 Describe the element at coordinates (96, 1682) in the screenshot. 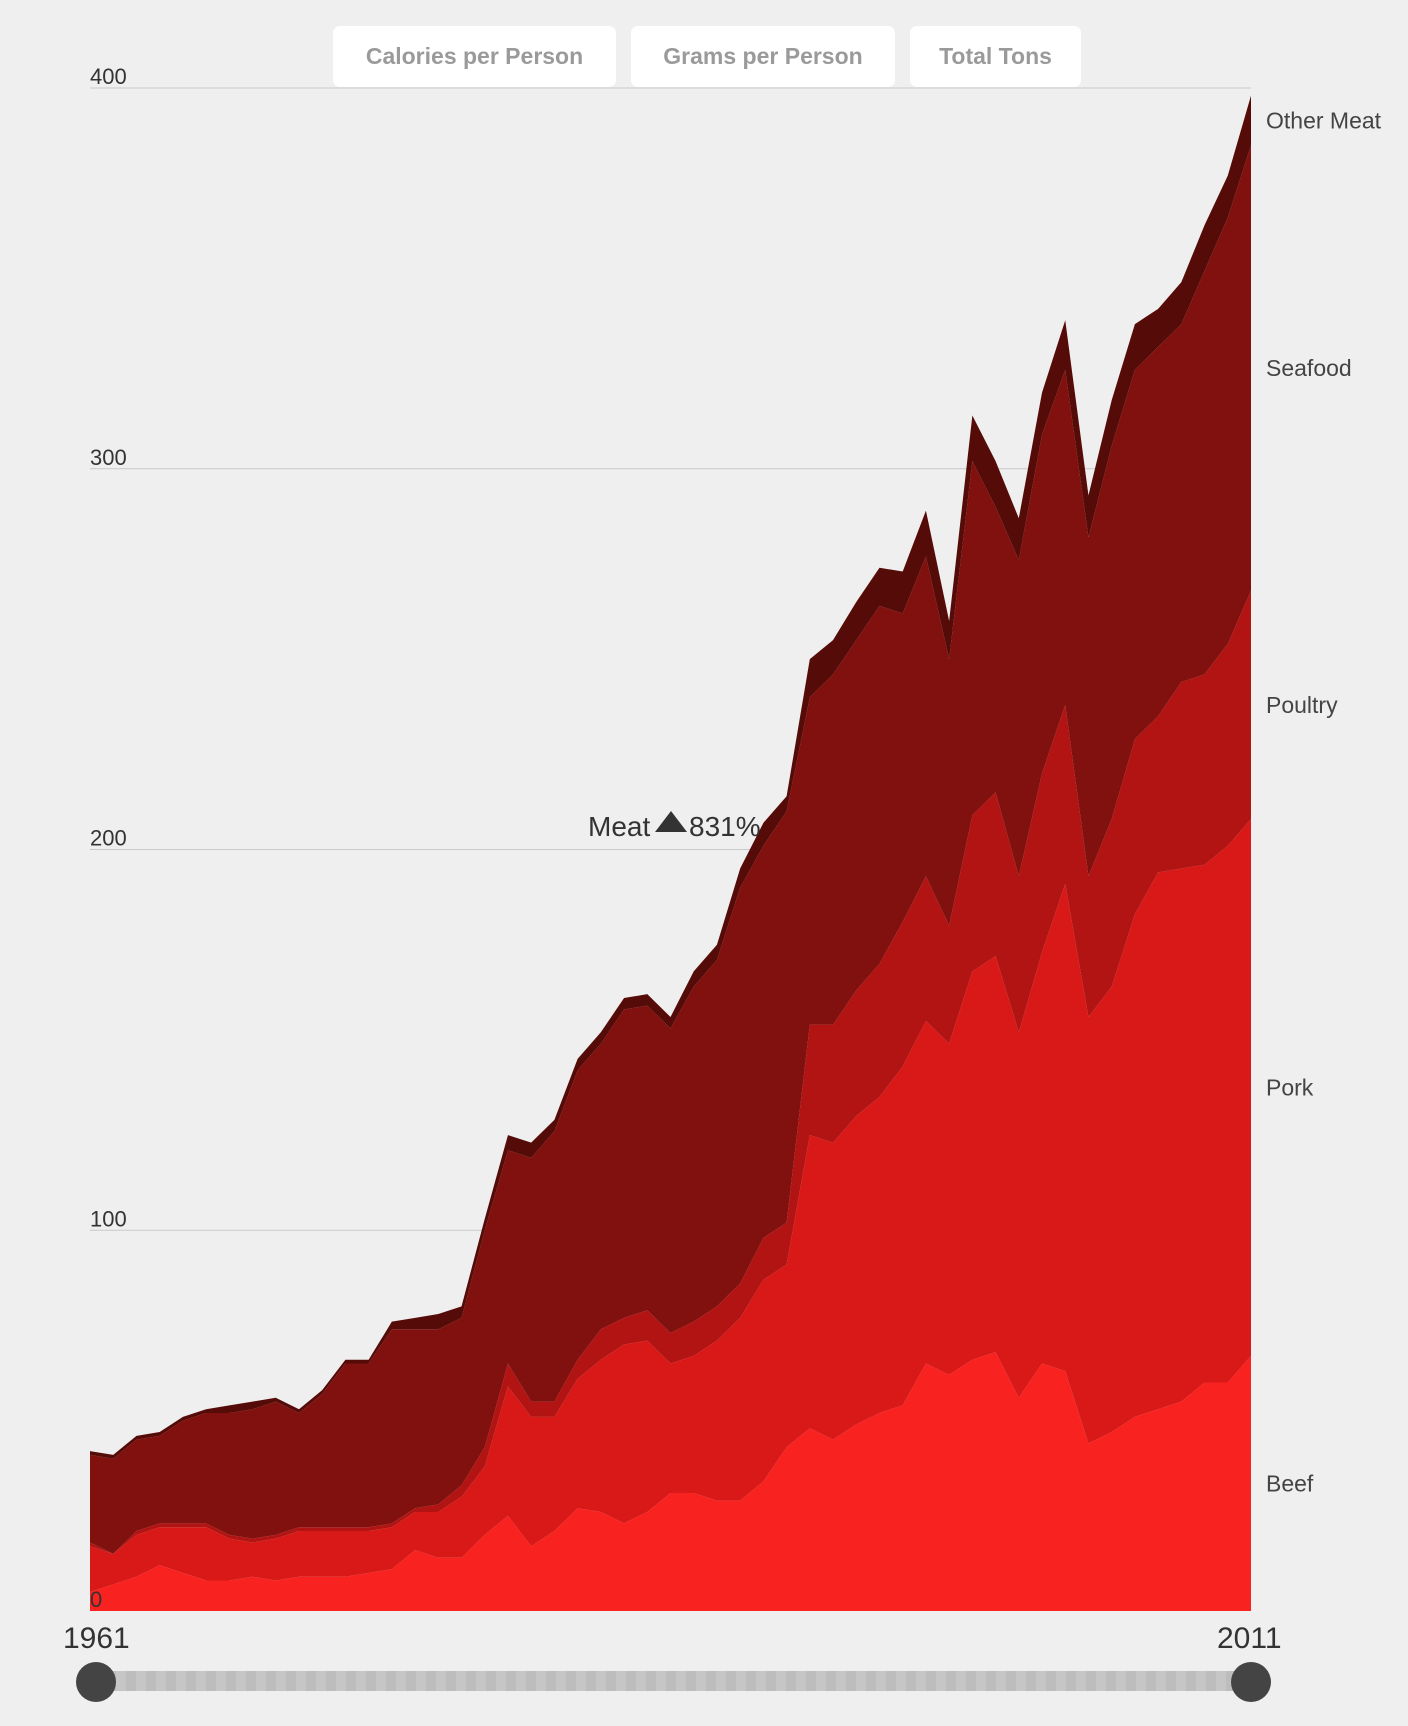

I see `slider-start-handle` at that location.